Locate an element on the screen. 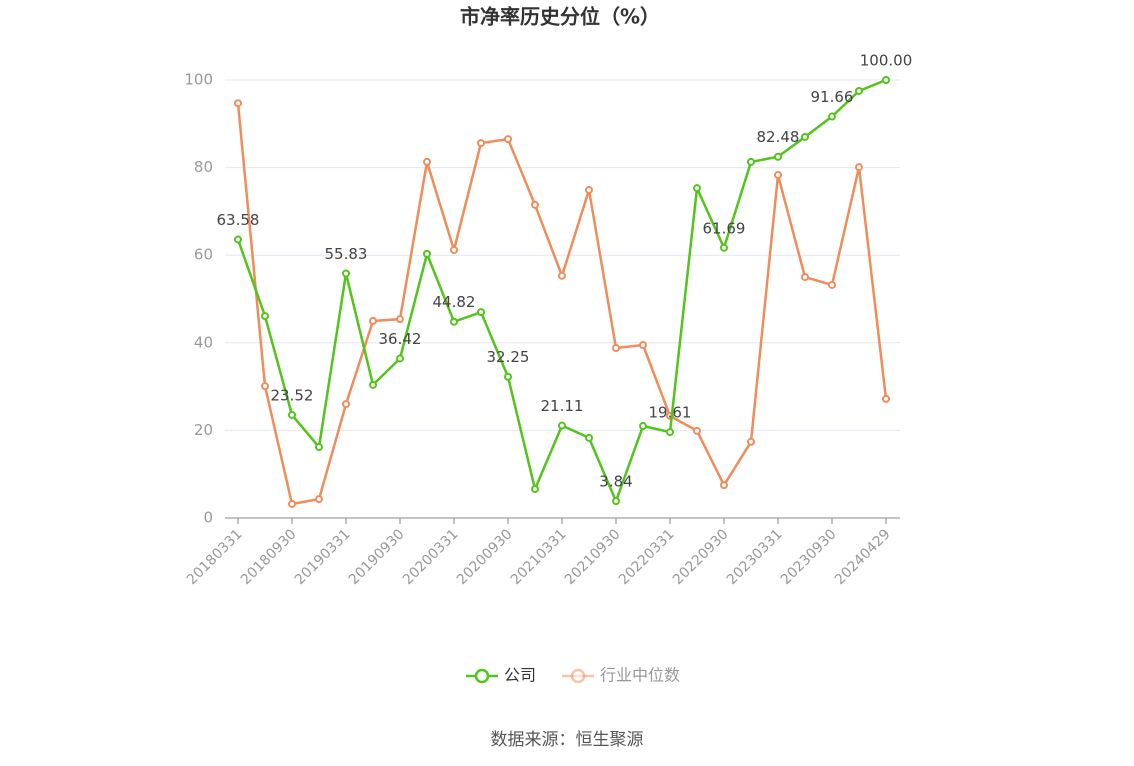  data-label: 19.61 is located at coordinates (670, 413).